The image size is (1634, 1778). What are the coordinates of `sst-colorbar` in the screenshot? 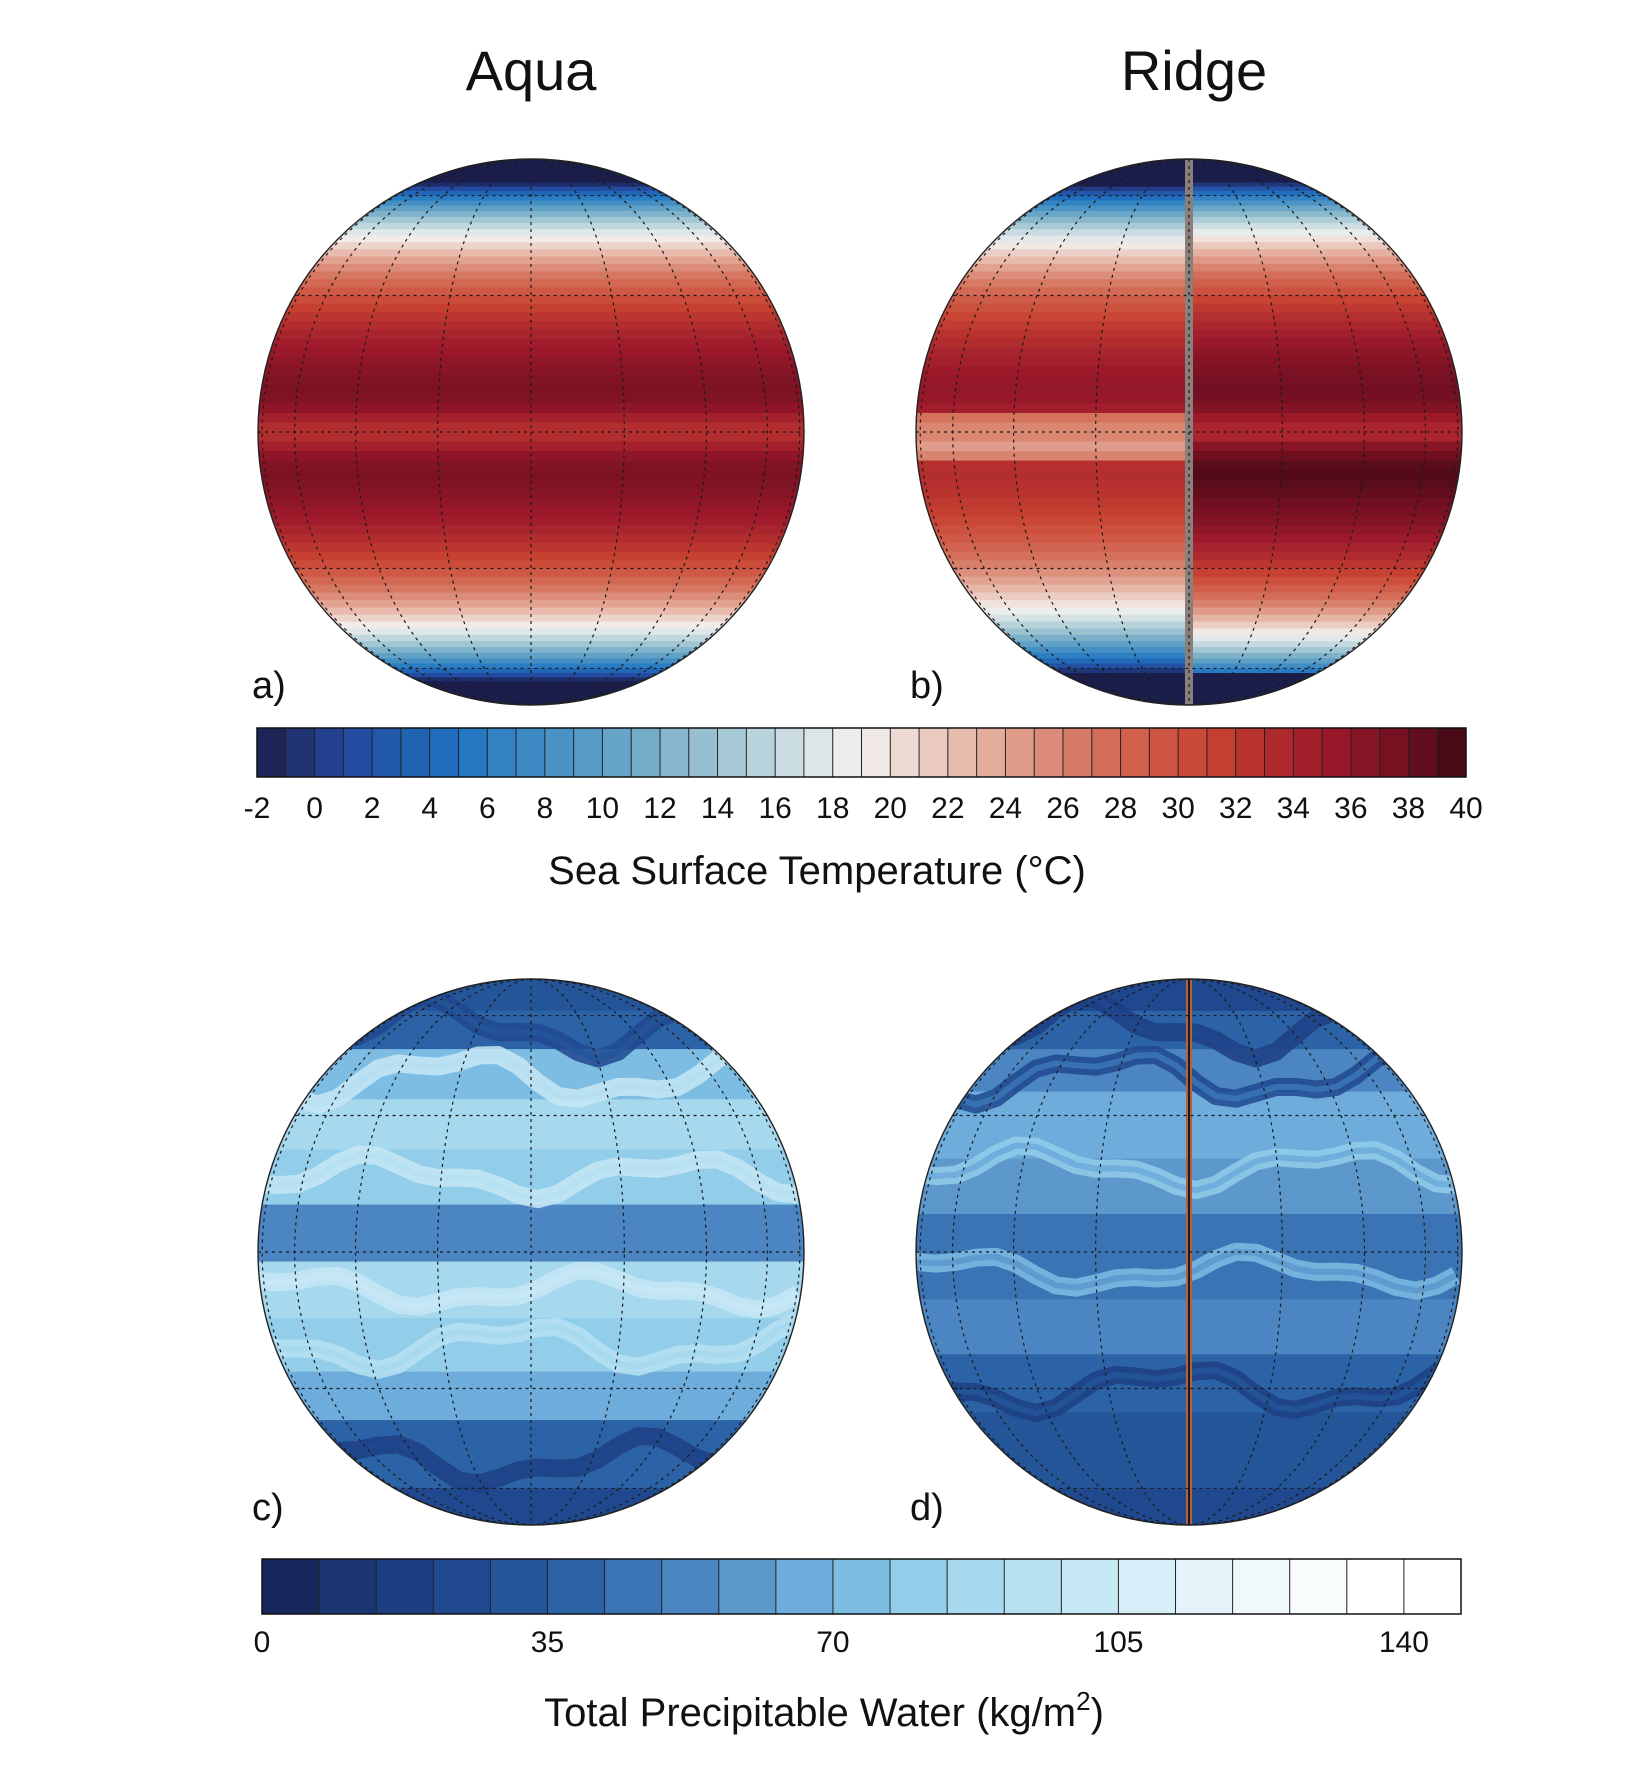 It's located at (861, 752).